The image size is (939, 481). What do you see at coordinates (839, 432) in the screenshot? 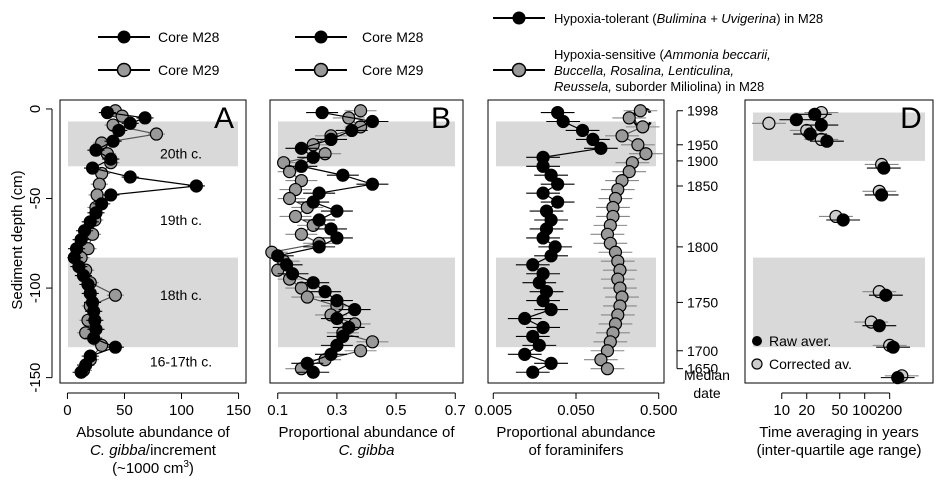
I see `x-axis-label: Time averaging in years` at bounding box center [839, 432].